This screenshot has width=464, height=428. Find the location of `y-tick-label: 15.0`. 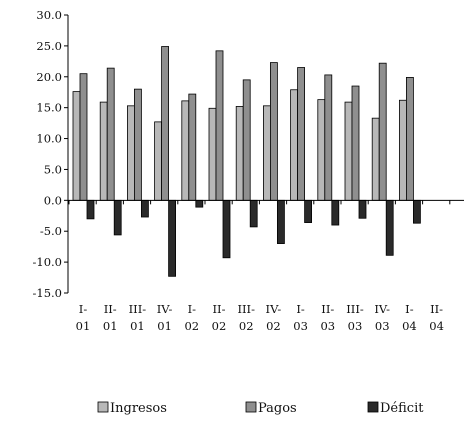

y-tick-label: 15.0 is located at coordinates (49, 108).